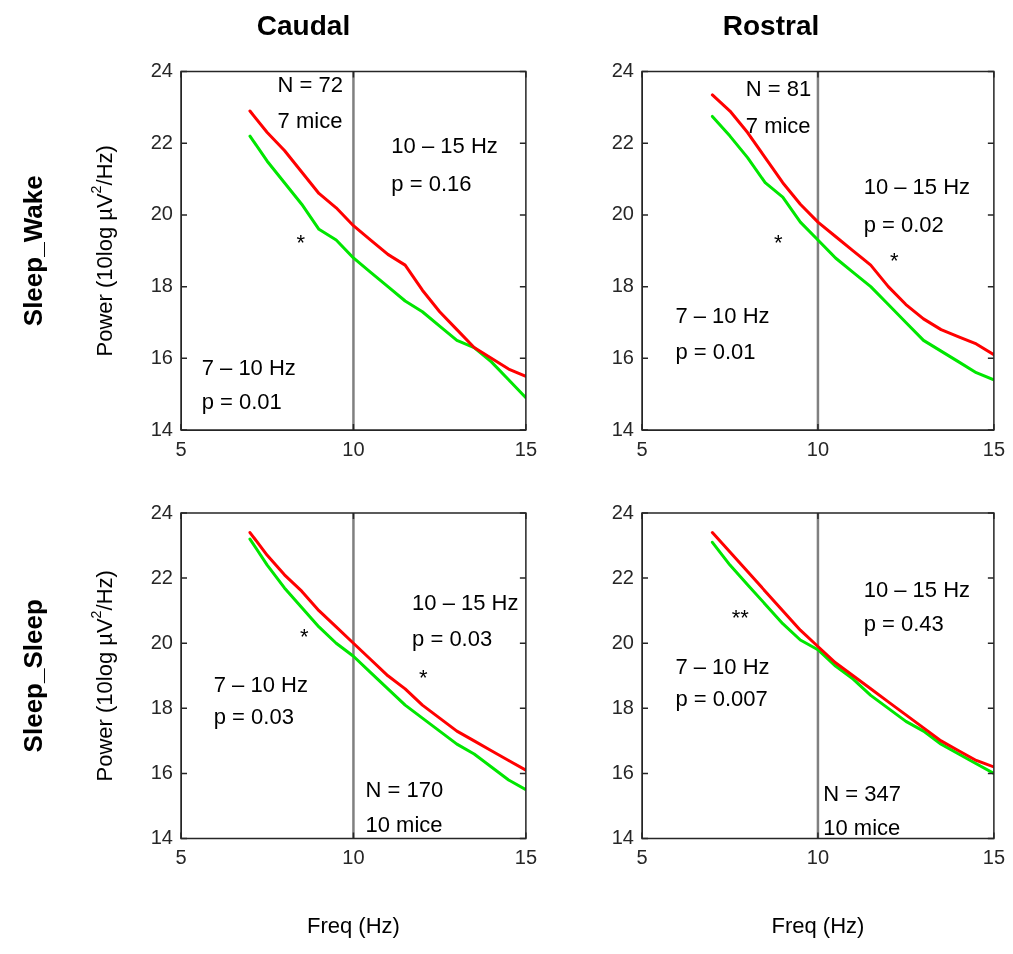  What do you see at coordinates (903, 624) in the screenshot?
I see `annotation: p = 0.43` at bounding box center [903, 624].